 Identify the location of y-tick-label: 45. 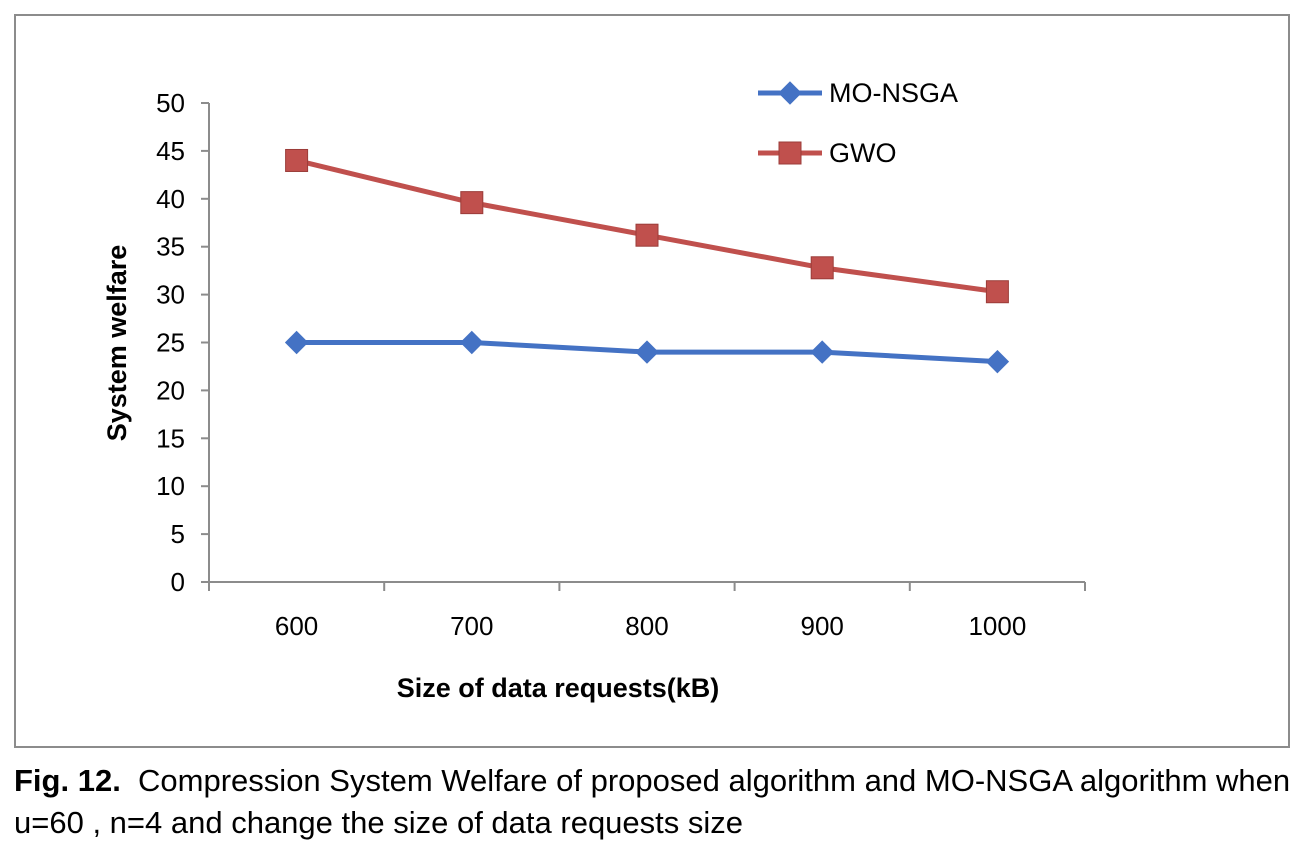
(170, 151).